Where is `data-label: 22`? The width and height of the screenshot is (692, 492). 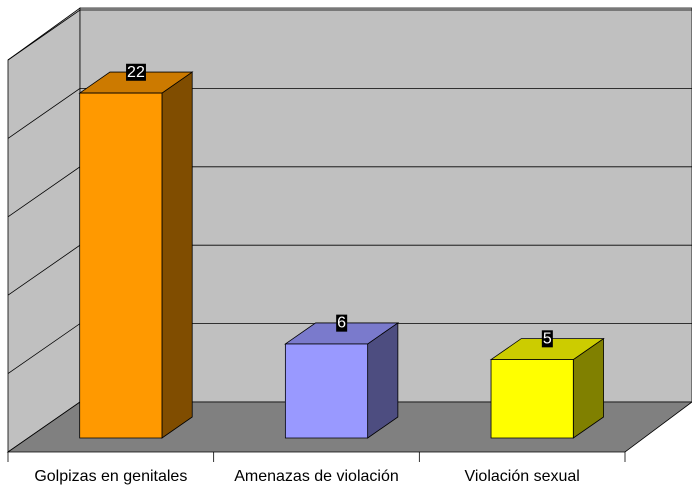
data-label: 22 is located at coordinates (136, 72).